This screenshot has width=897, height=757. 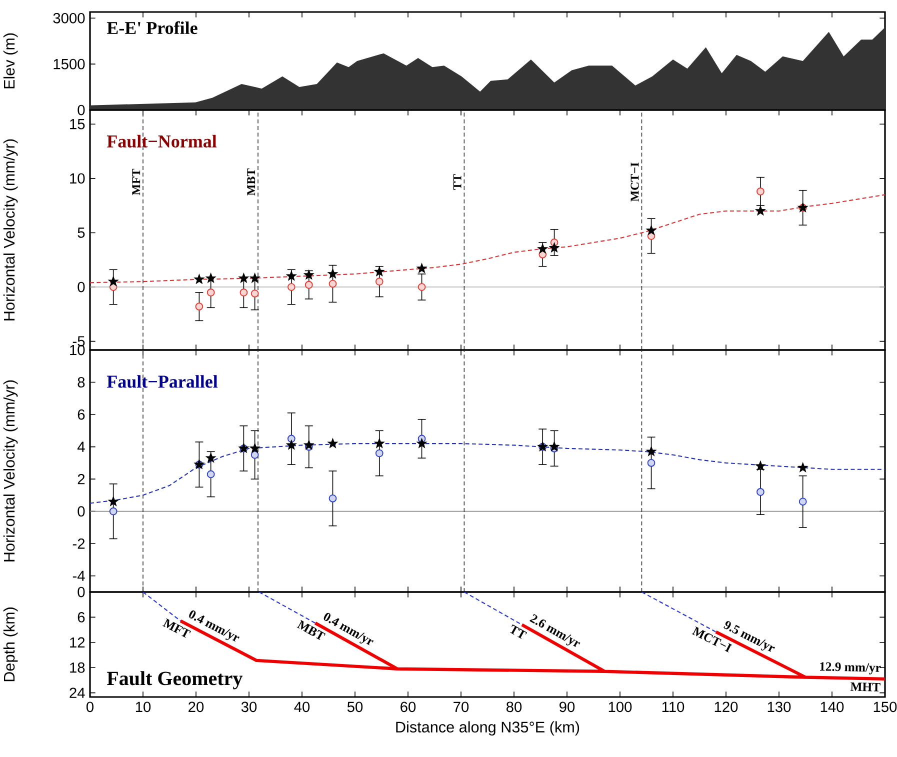 I want to click on x-tick-label: 20, so click(x=196, y=707).